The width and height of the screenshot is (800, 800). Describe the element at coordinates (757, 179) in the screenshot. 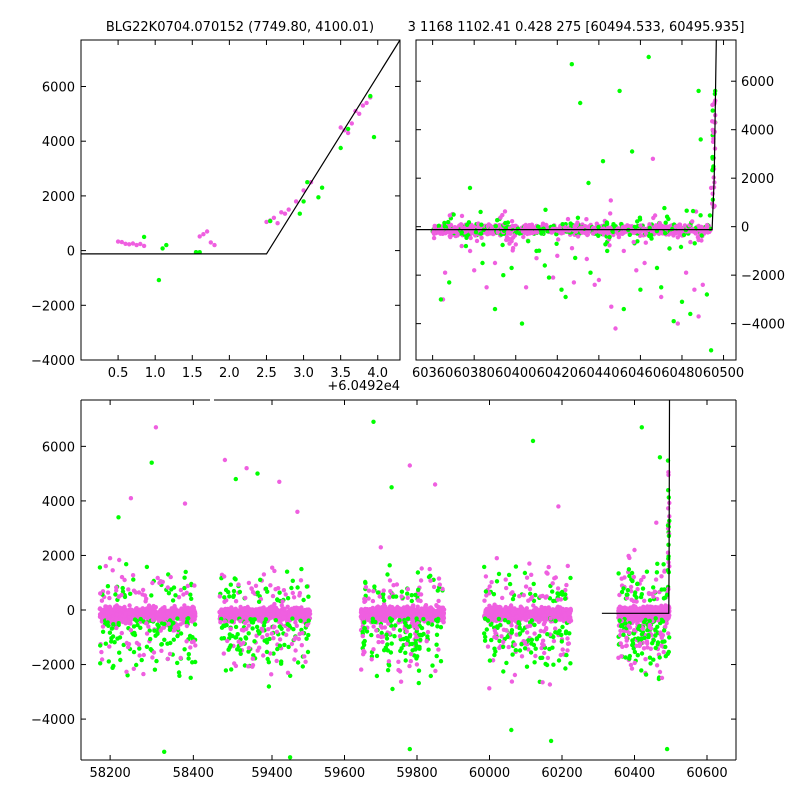

I see `y-tick-label: 2000` at that location.